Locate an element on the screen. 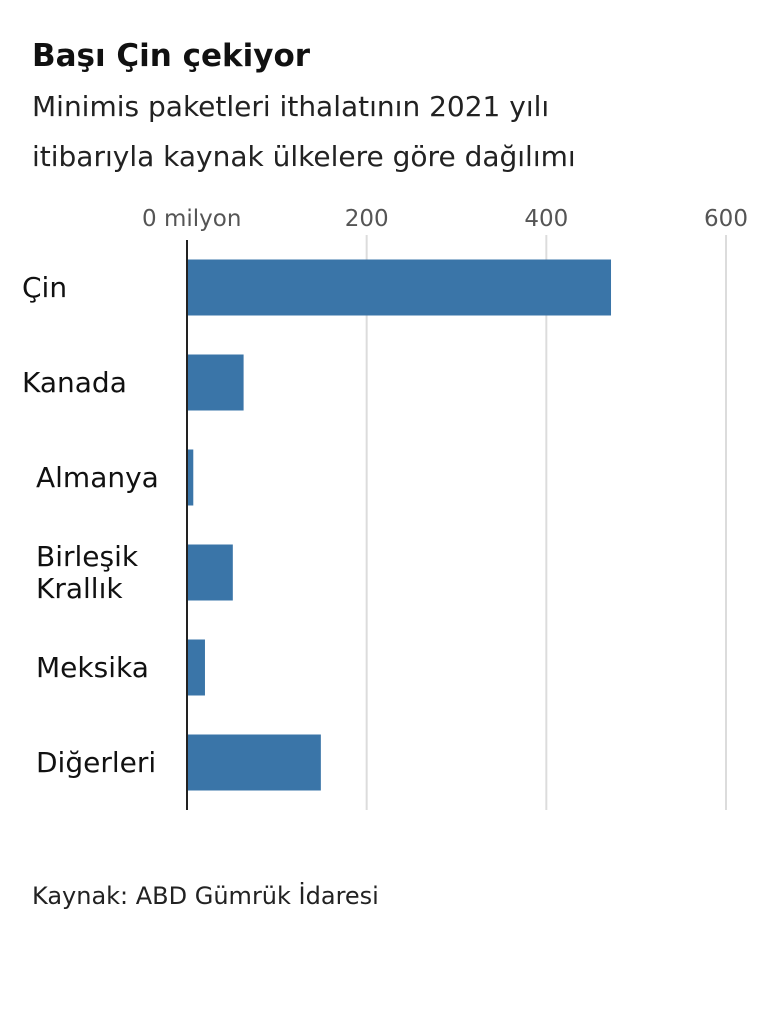 Image resolution: width=768 pixels, height=1024 pixels. y-tick-label: Diğerleri is located at coordinates (96, 762).